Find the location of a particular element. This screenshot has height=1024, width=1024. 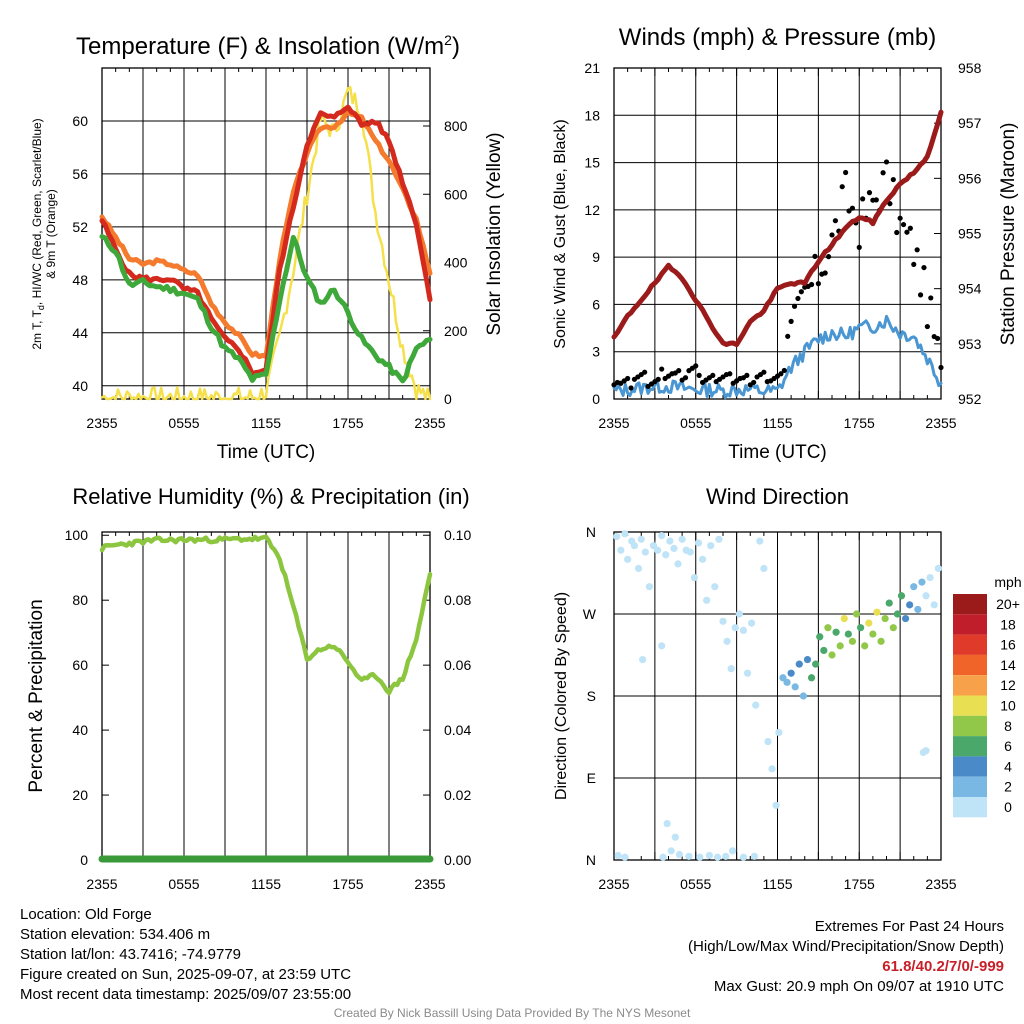

rh-ytick-label: 40 is located at coordinates (80, 730).